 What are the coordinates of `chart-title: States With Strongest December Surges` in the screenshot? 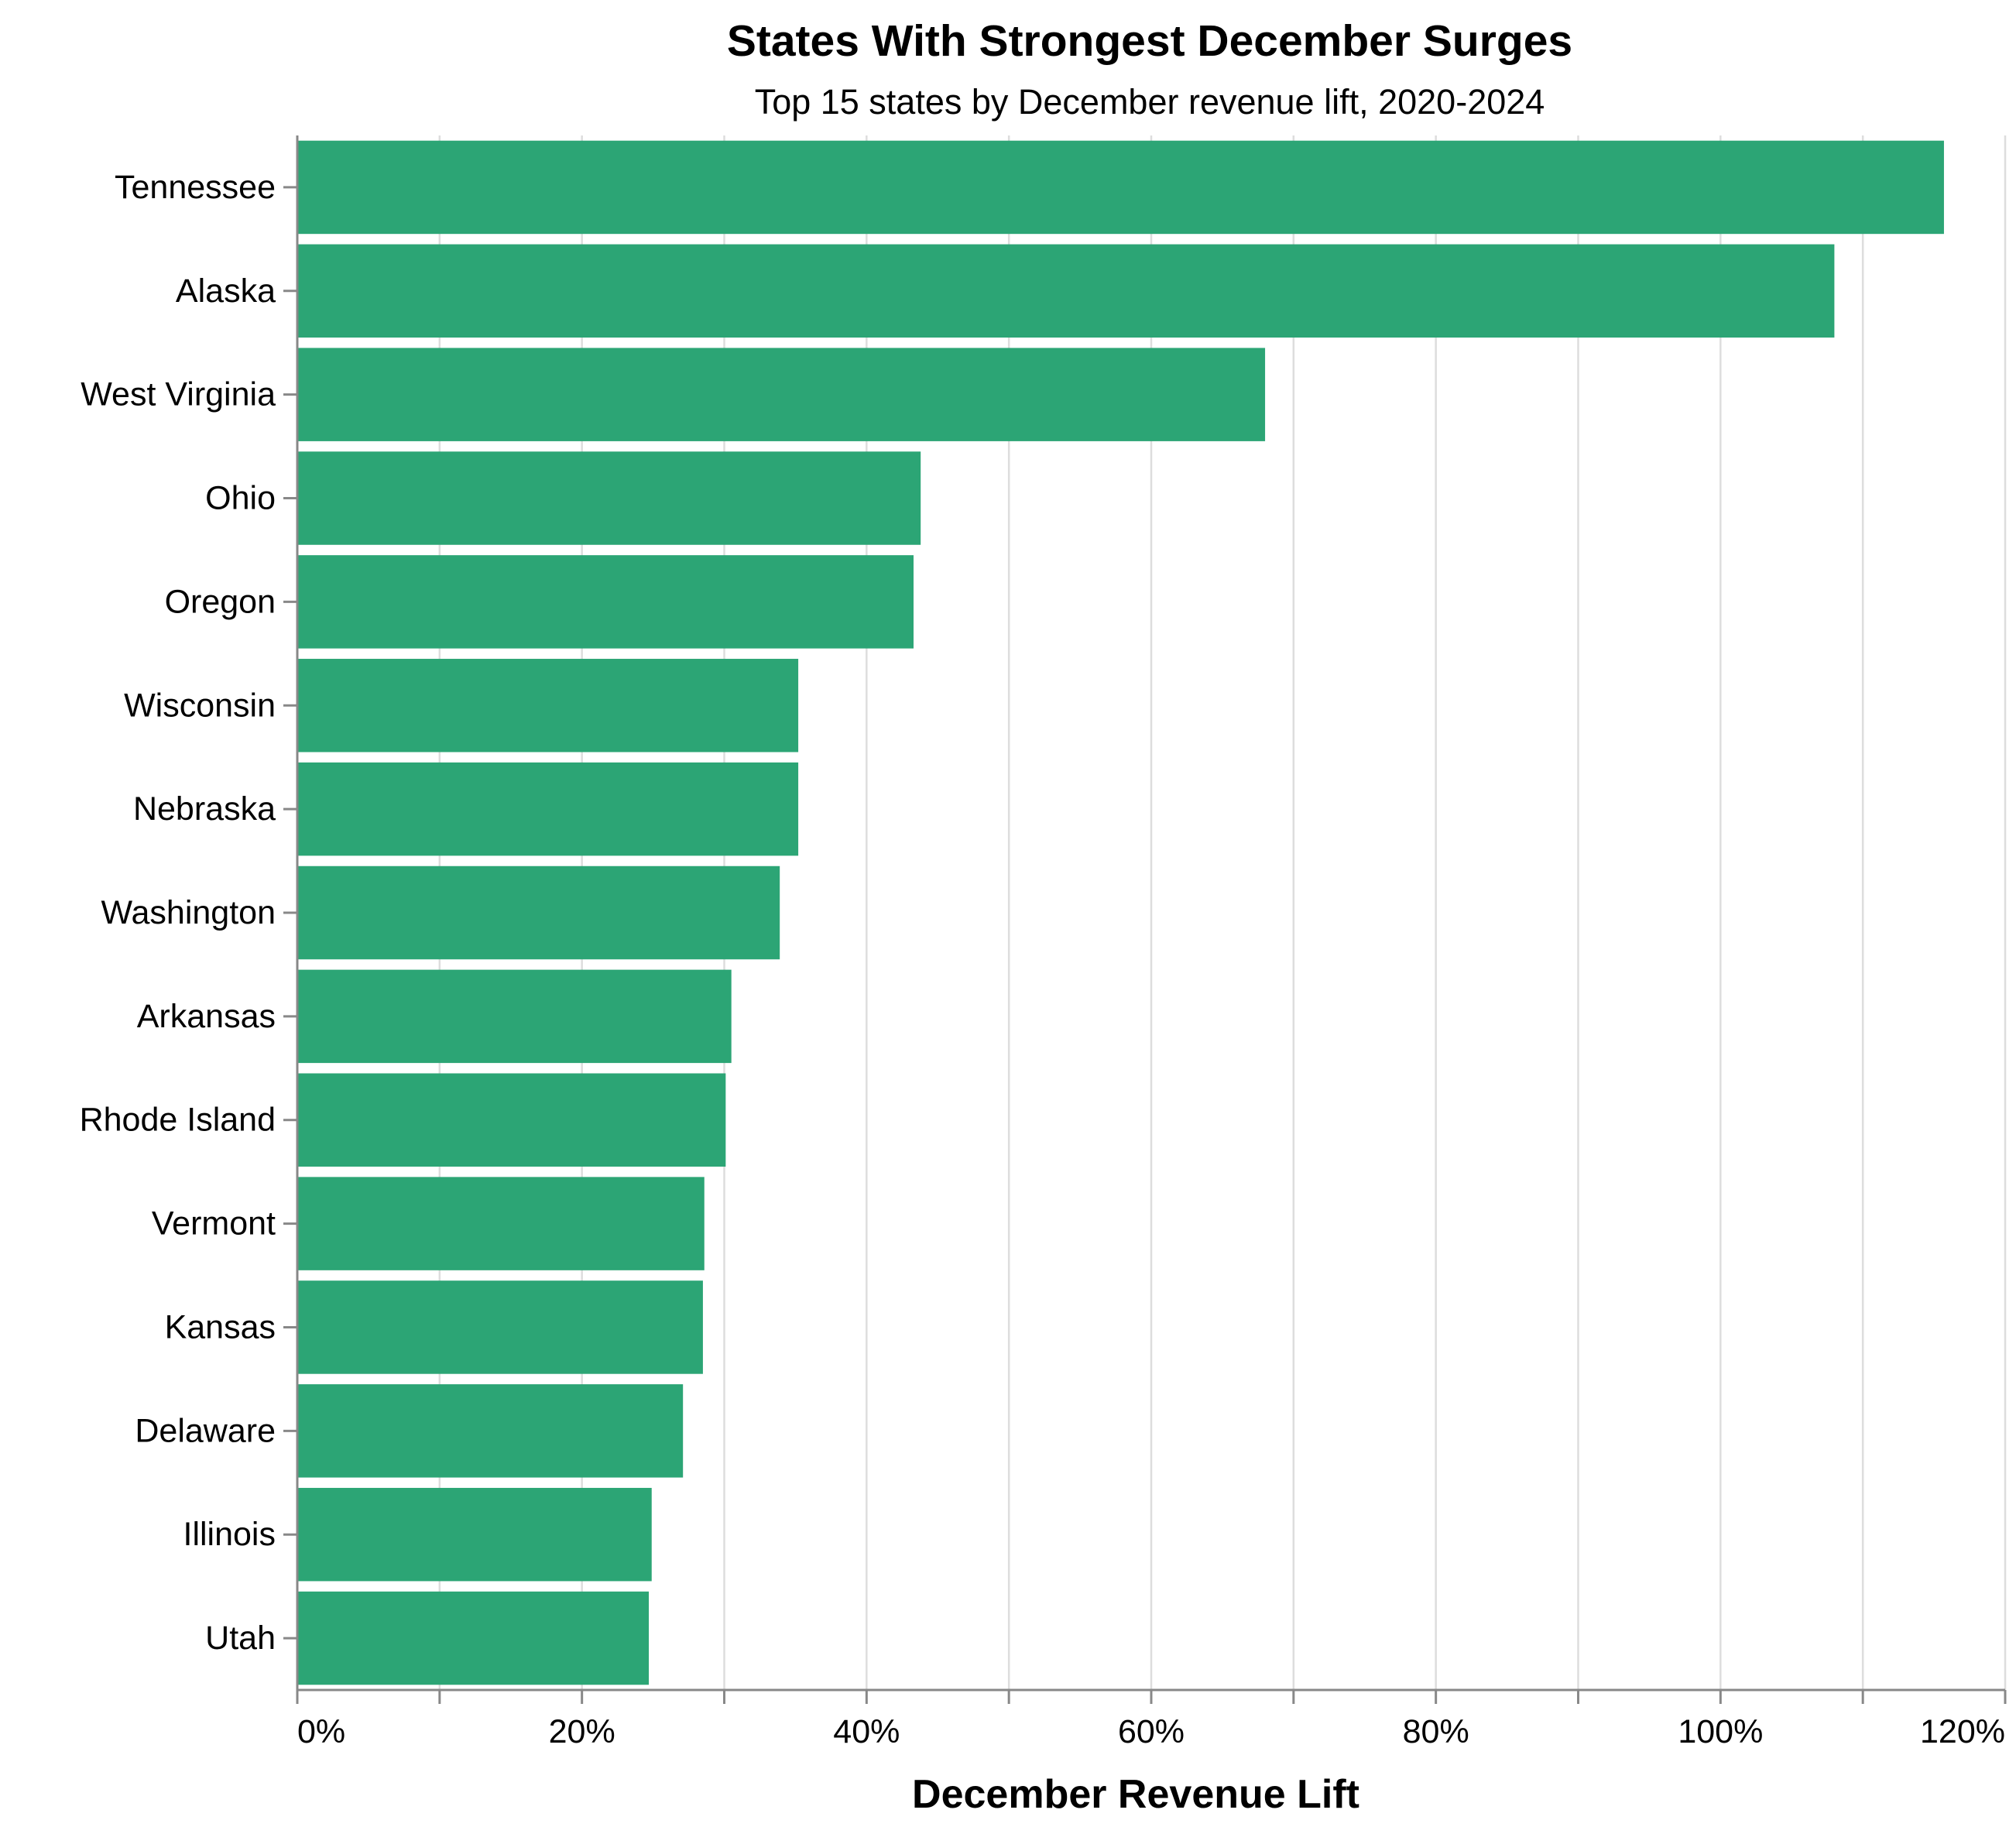 It's located at (1149, 41).